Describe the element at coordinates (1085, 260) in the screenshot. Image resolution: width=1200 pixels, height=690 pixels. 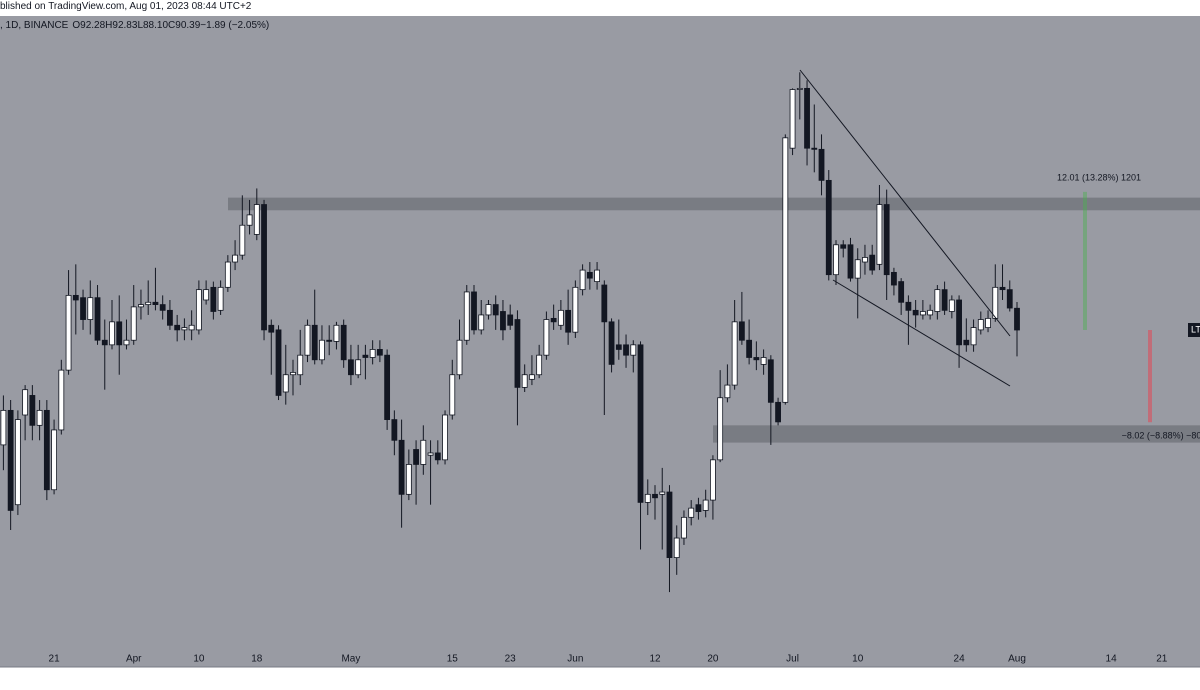
I see `measure-bar` at that location.